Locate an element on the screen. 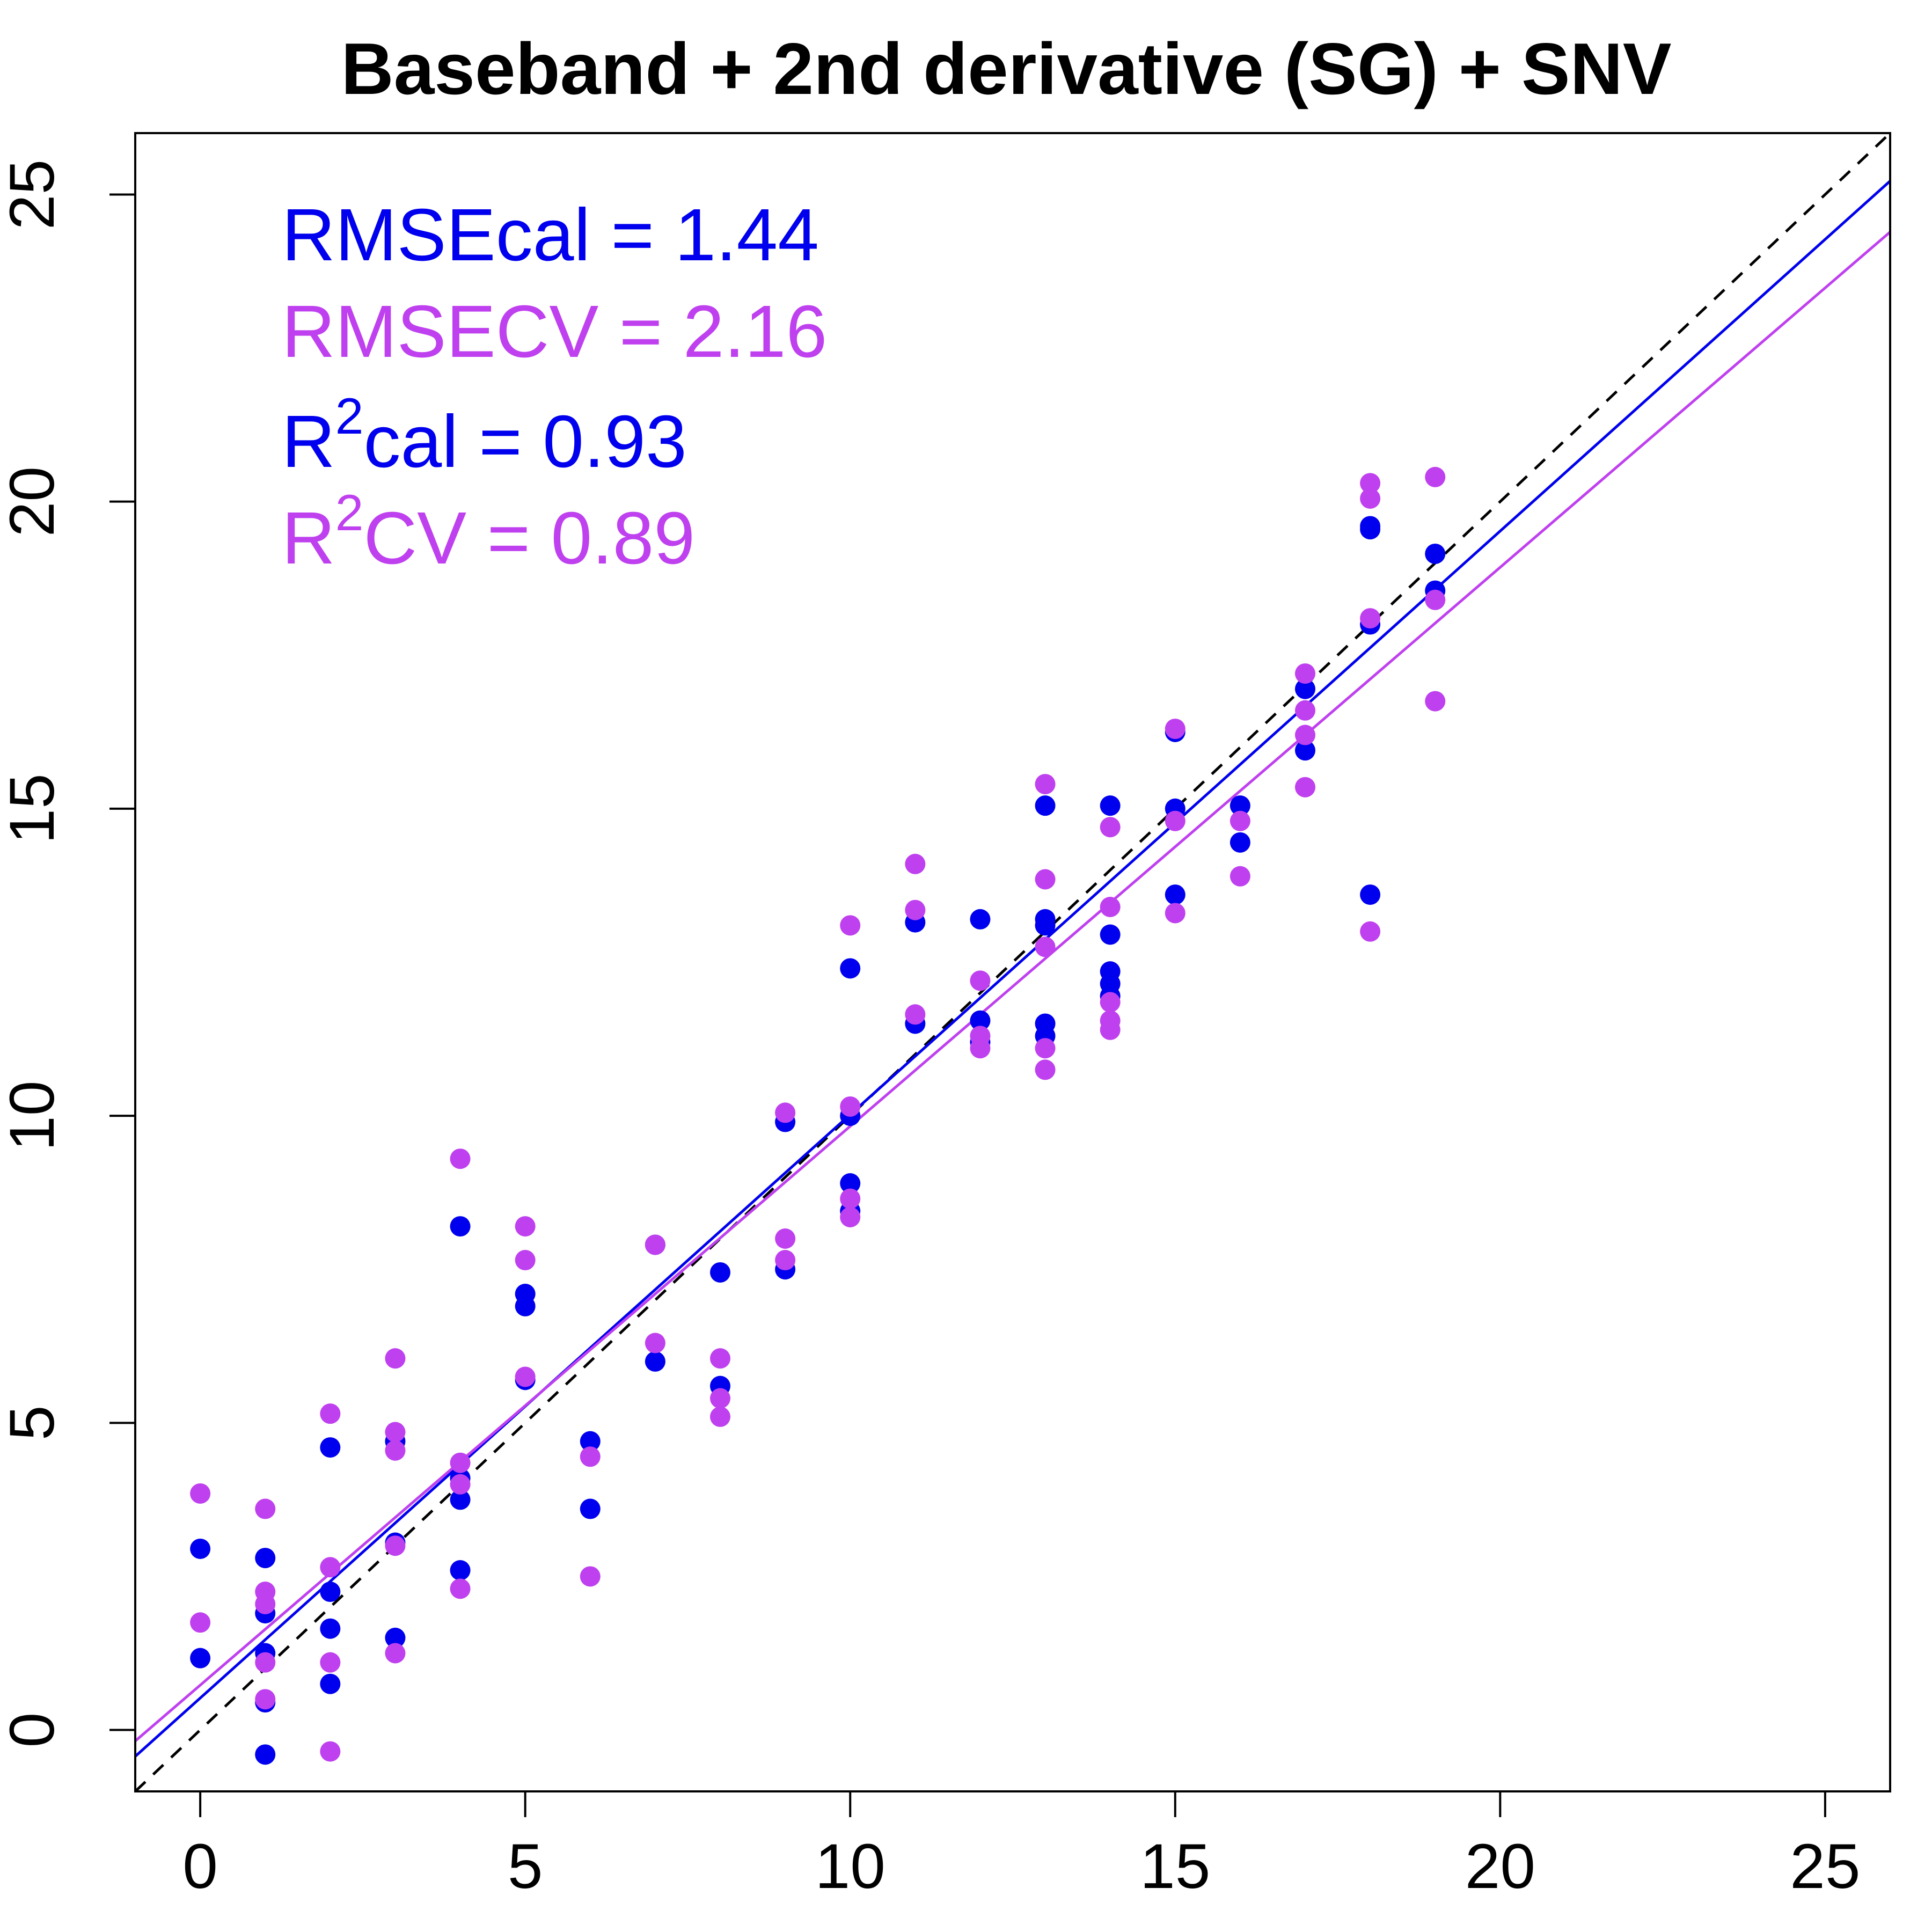 This screenshot has width=1932, height=1932. x-tick-label: 10 is located at coordinates (850, 1866).